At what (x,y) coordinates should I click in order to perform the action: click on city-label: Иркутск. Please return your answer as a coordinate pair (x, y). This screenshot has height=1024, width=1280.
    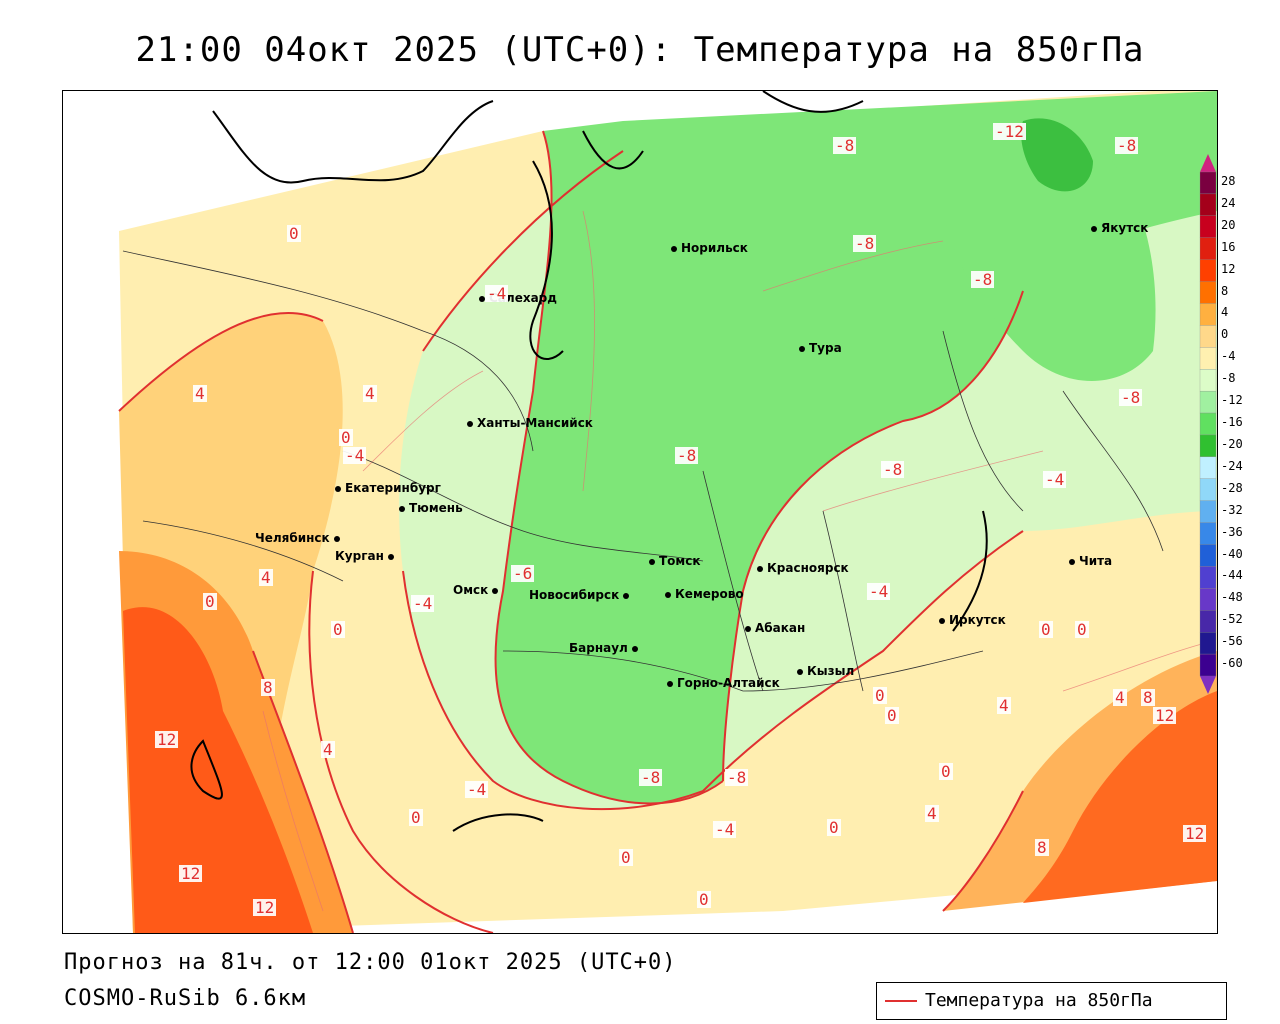
    Looking at the image, I should click on (977, 620).